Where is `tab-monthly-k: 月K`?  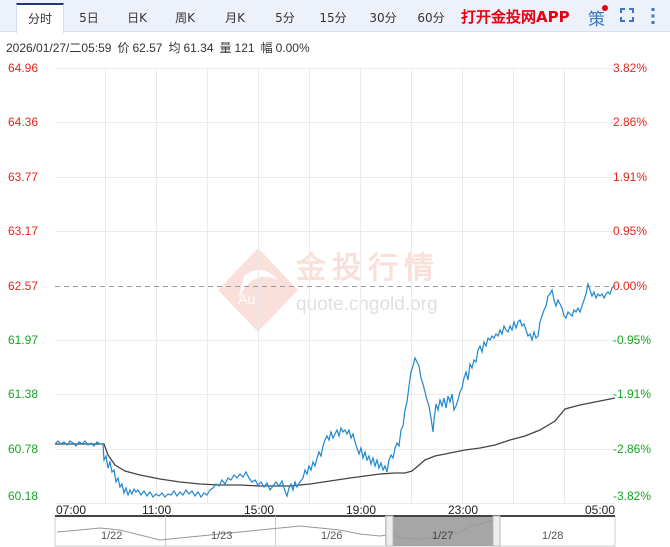
tab-monthly-k: 月K is located at coordinates (235, 18).